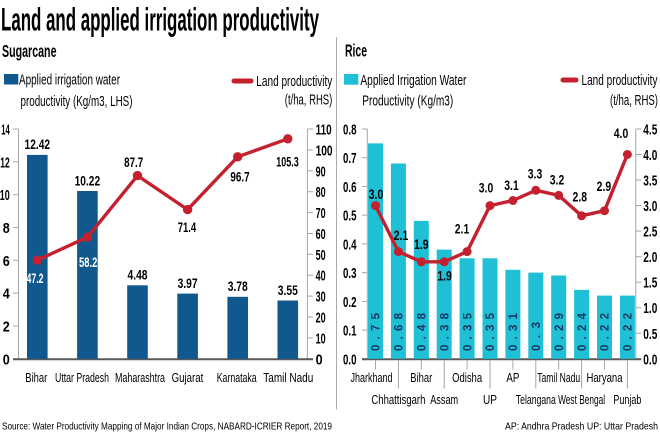 The image size is (660, 440). Describe the element at coordinates (287, 161) in the screenshot. I see `svg-text: 105.3` at that location.